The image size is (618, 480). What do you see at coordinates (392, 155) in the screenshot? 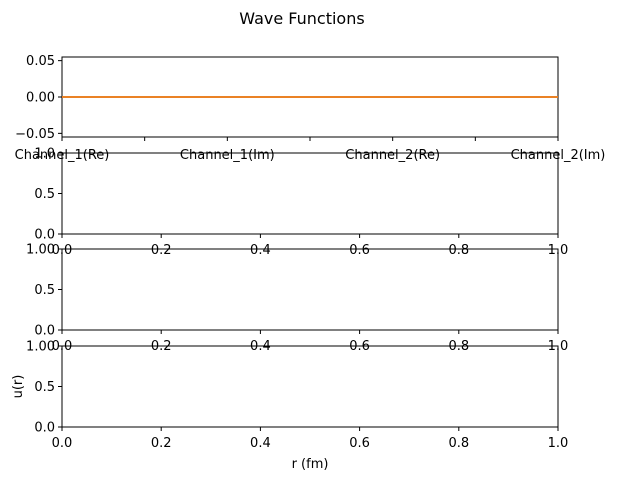
I see `x-category-label: Channel_2(Re)` at bounding box center [392, 155].